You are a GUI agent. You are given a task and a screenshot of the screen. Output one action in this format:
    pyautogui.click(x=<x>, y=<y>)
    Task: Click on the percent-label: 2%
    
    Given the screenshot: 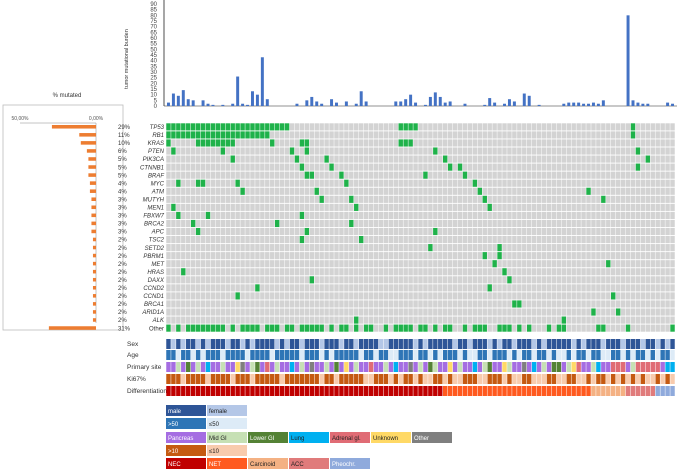 What is the action you would take?
    pyautogui.click(x=122, y=305)
    